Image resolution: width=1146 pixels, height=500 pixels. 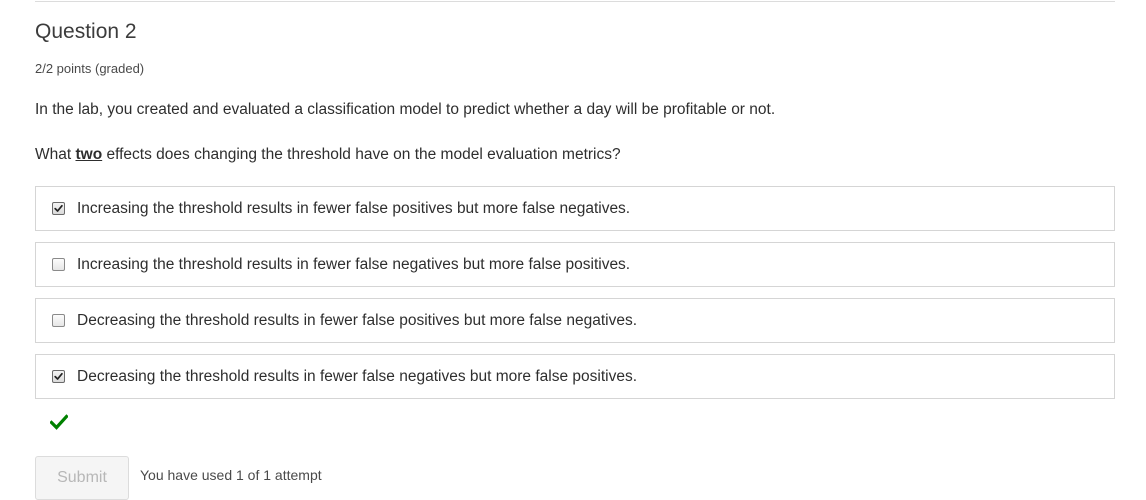 What do you see at coordinates (575, 1) in the screenshot?
I see `top-divider` at bounding box center [575, 1].